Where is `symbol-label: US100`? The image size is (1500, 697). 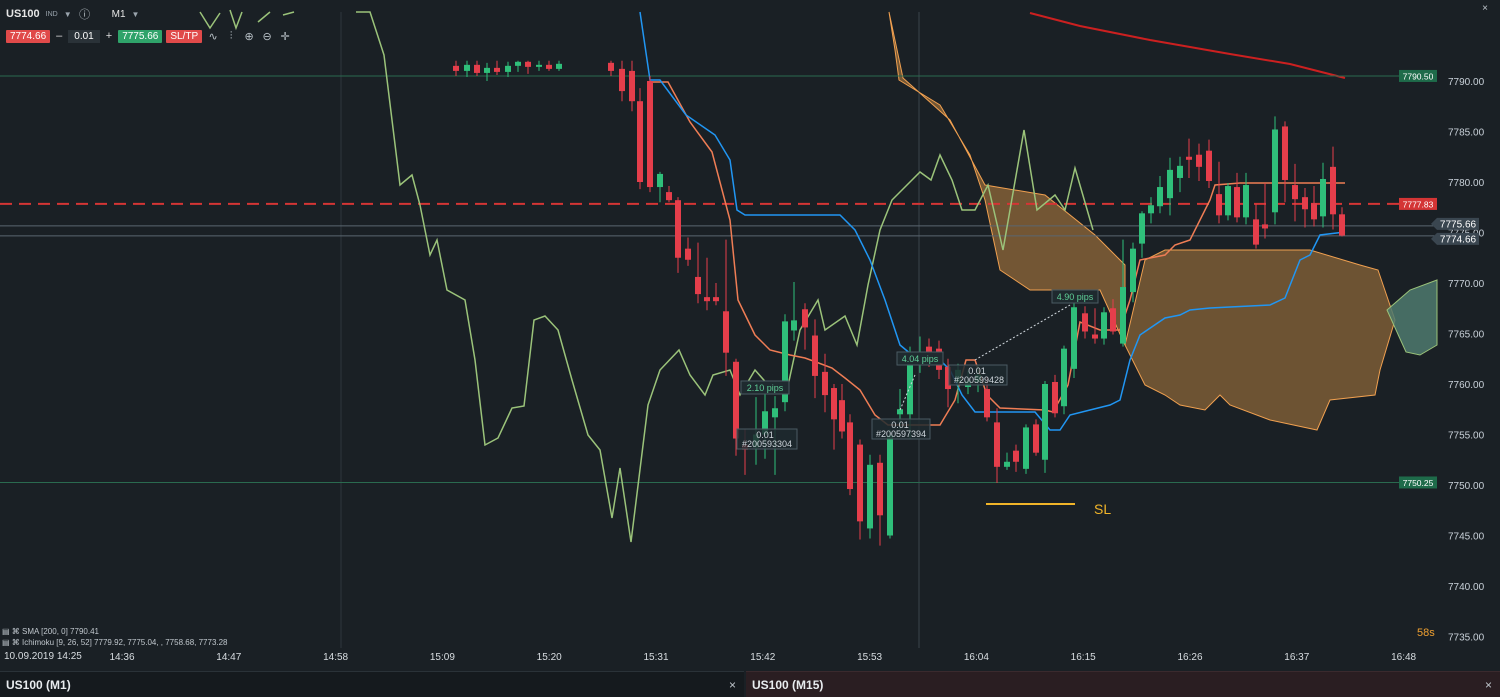
symbol-label: US100 is located at coordinates (23, 14).